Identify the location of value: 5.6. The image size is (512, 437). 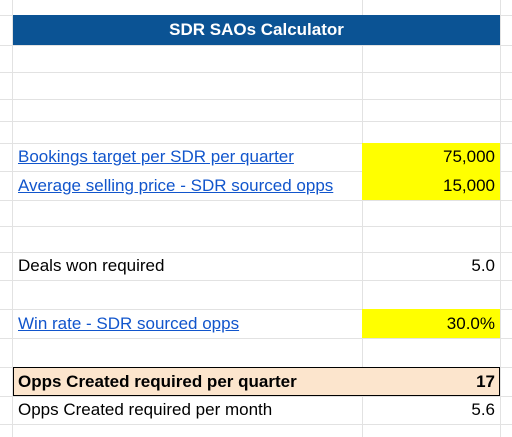
(483, 409).